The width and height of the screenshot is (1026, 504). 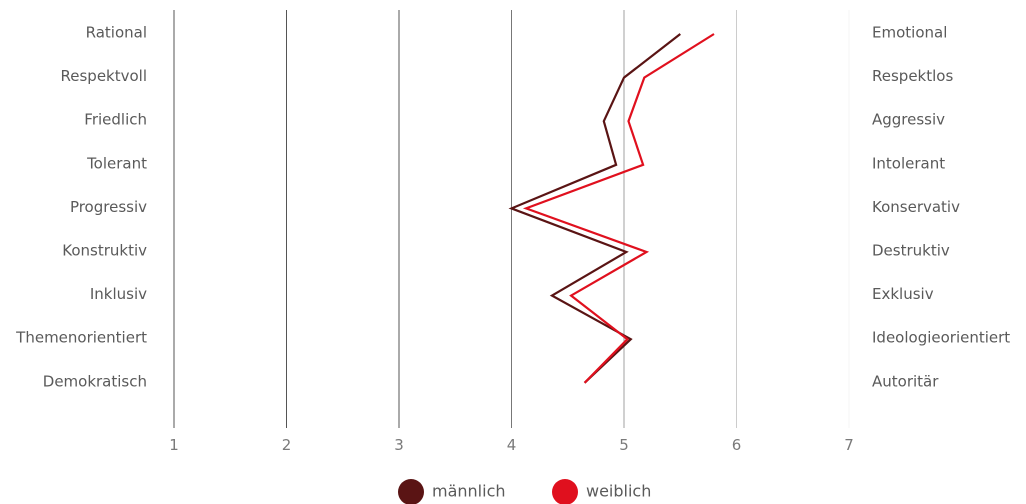 What do you see at coordinates (908, 120) in the screenshot?
I see `right-label: Aggressiv` at bounding box center [908, 120].